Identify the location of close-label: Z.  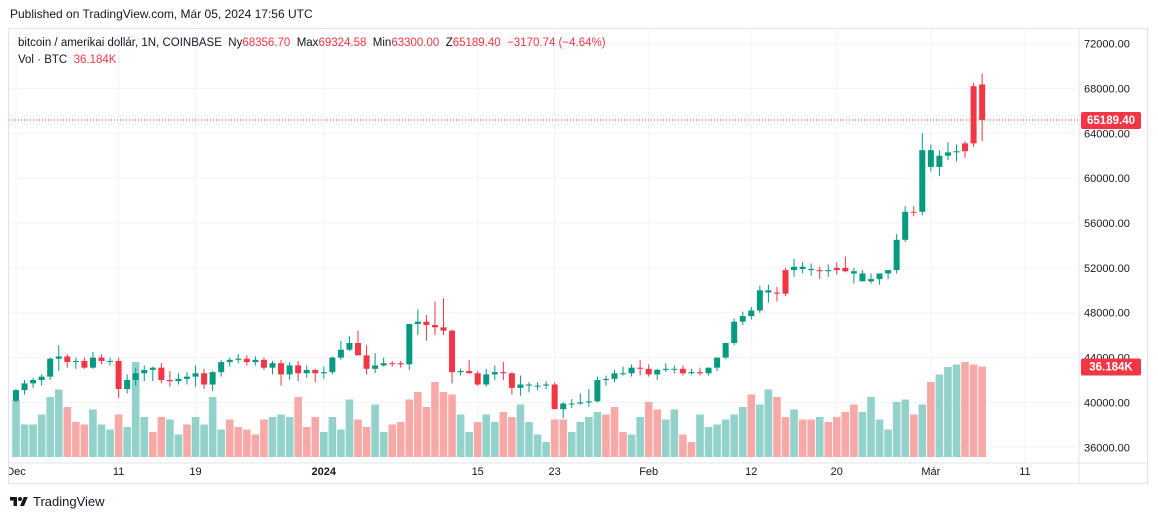
(449, 43).